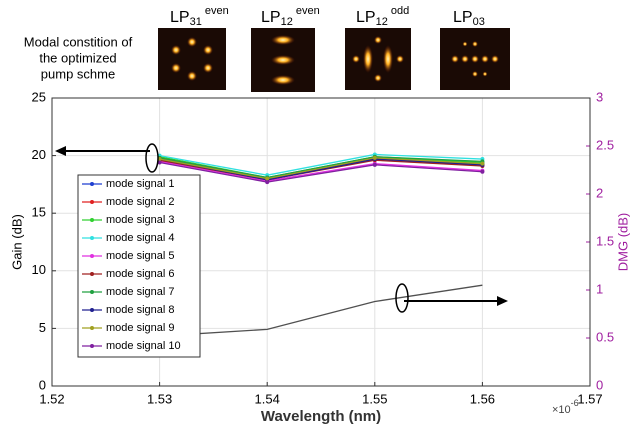 This screenshot has height=429, width=632. Describe the element at coordinates (599, 288) in the screenshot. I see `y2-tick-label: 1` at that location.